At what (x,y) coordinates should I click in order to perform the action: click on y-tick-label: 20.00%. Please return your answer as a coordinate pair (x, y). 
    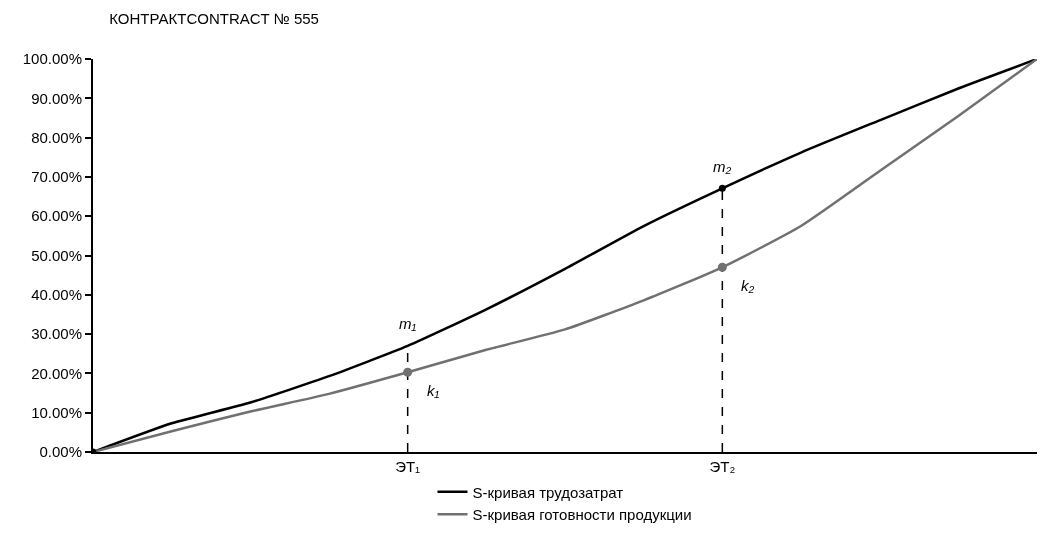
    Looking at the image, I should click on (56, 373).